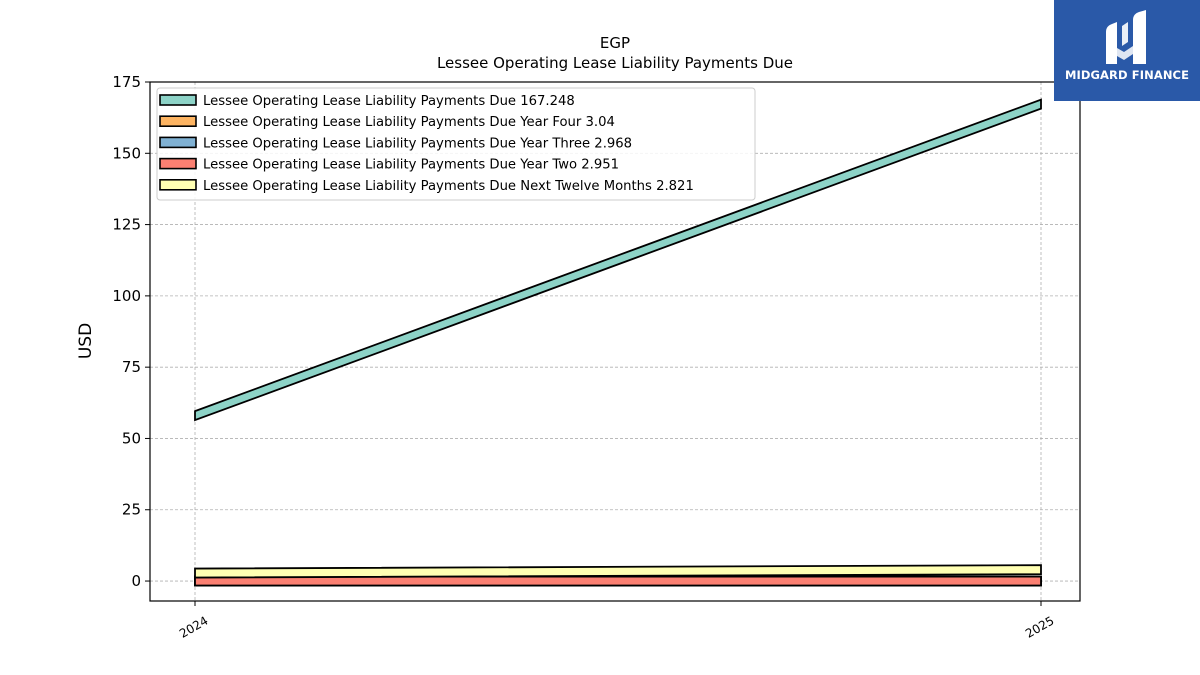 Image resolution: width=1200 pixels, height=675 pixels. I want to click on brand-logo: MIDGARD FINANCE, so click(1127, 50).